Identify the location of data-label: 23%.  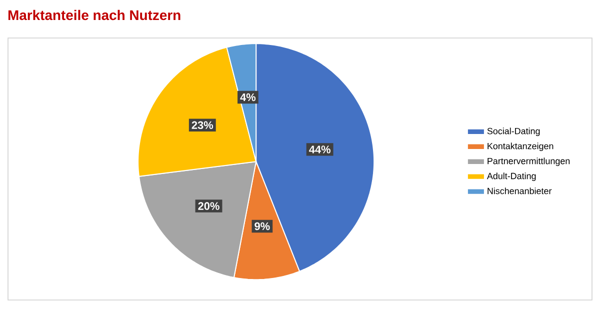
(203, 125).